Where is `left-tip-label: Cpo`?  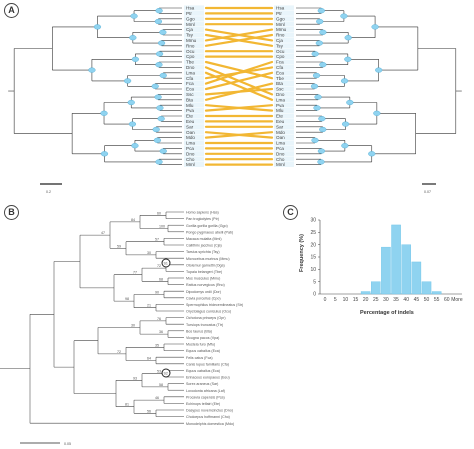
left-tip-label: Cpo is located at coordinates (190, 56).